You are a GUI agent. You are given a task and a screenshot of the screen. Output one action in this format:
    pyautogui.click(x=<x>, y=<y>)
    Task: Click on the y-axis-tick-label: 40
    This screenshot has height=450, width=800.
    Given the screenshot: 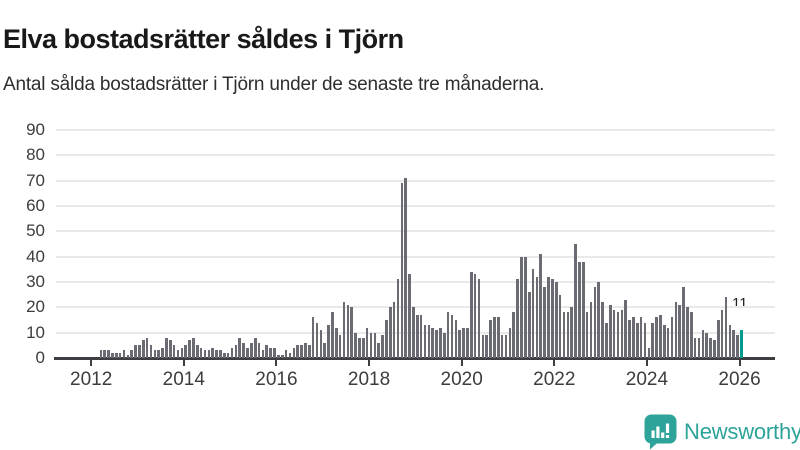 What is the action you would take?
    pyautogui.click(x=35, y=256)
    